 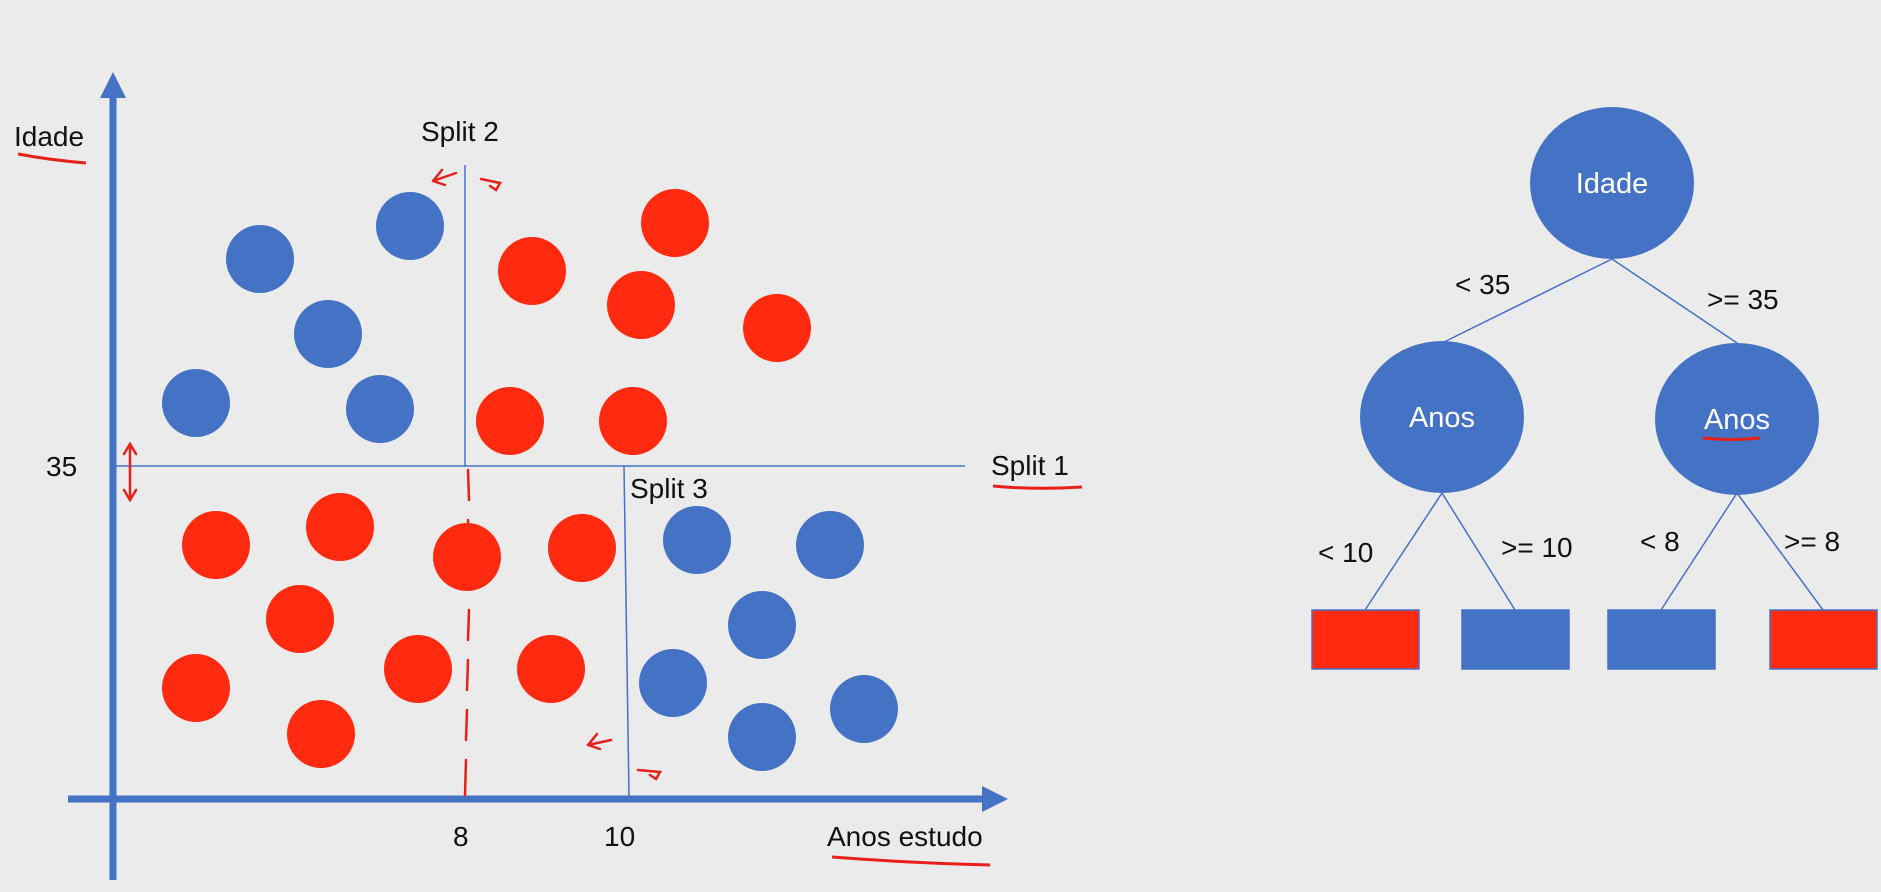 What do you see at coordinates (1030, 465) in the screenshot?
I see `split-1-label: Split 1` at bounding box center [1030, 465].